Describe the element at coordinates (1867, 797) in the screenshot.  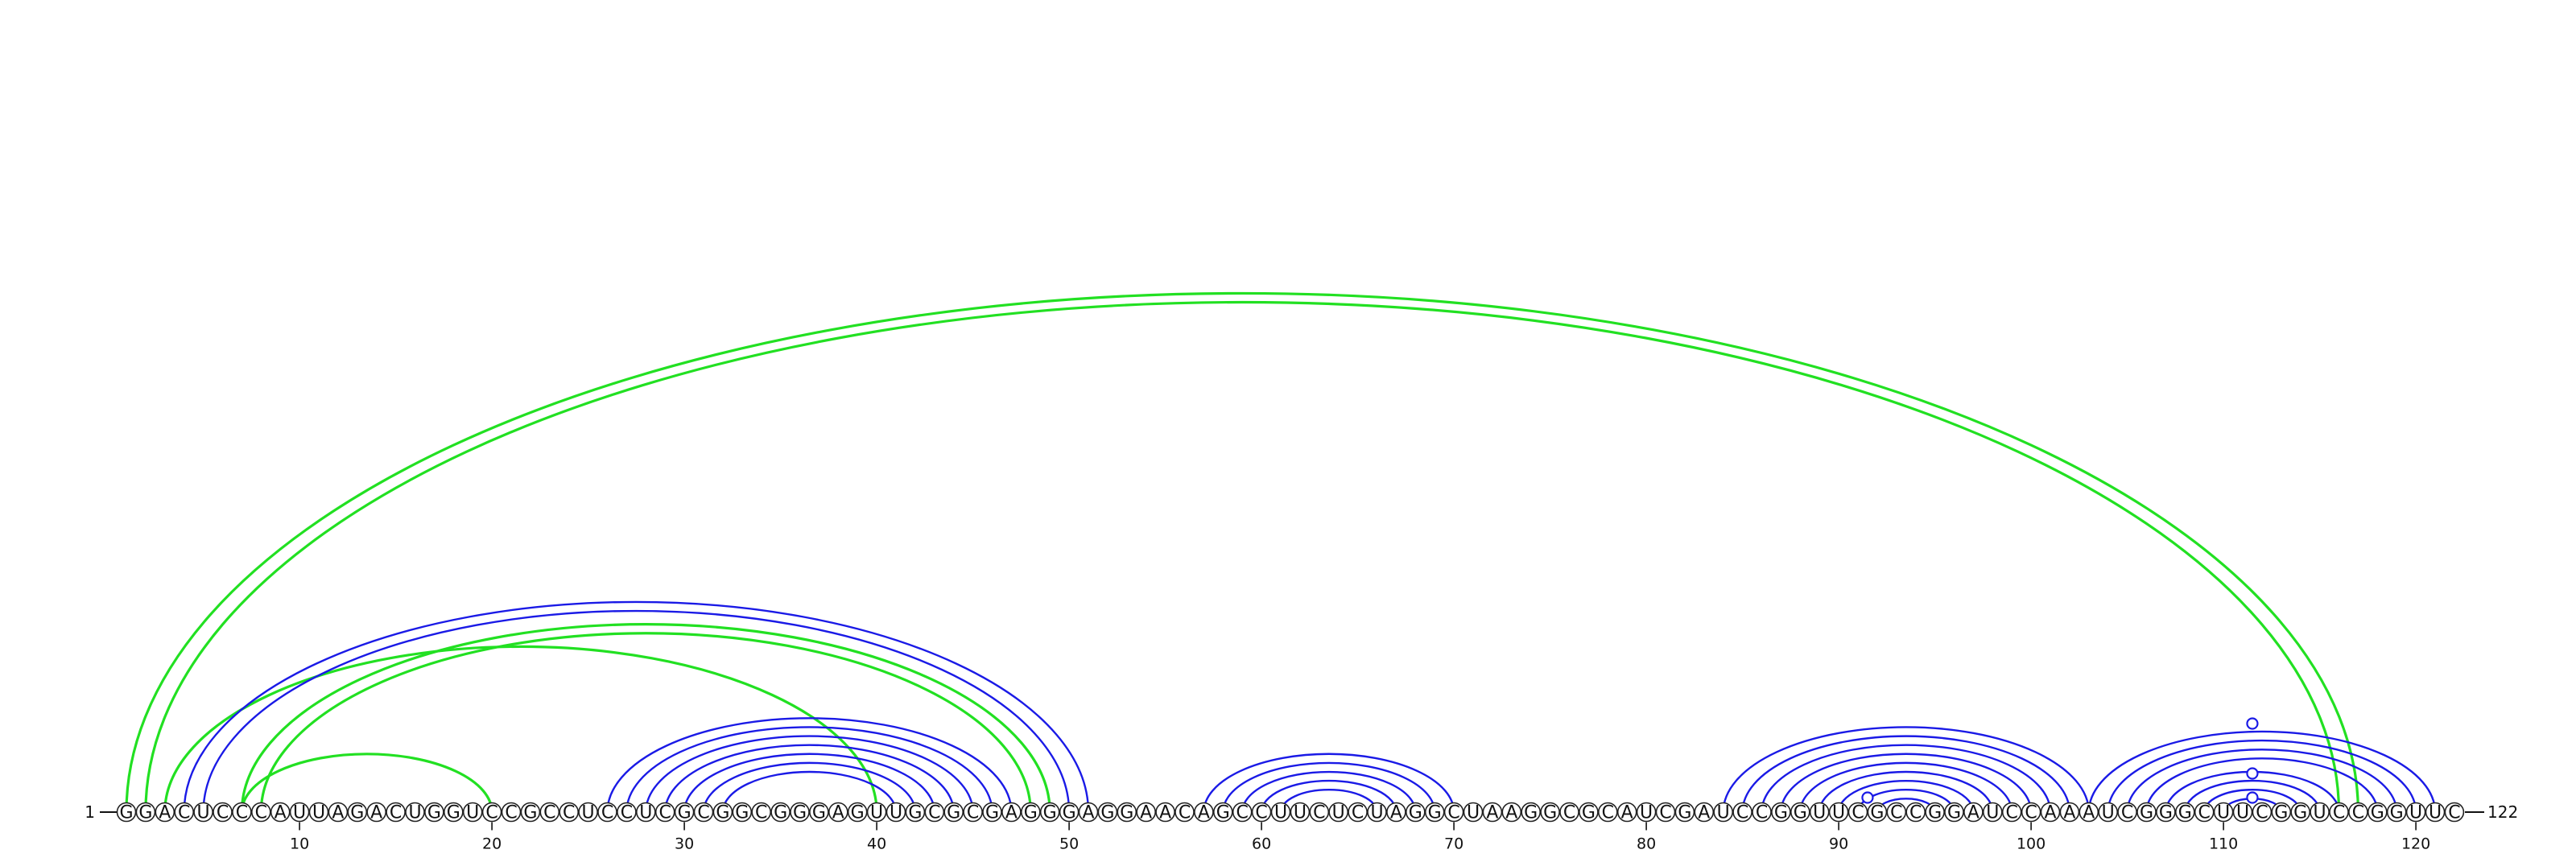
I see `arc-marker` at that location.